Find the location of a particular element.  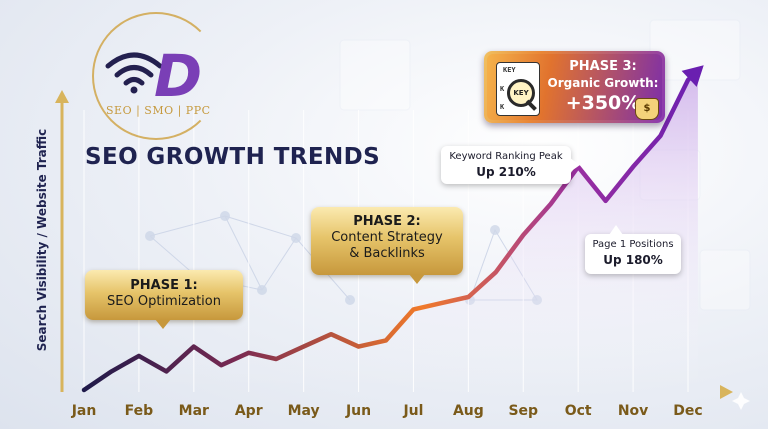

page1-value: Up 180% is located at coordinates (633, 260).